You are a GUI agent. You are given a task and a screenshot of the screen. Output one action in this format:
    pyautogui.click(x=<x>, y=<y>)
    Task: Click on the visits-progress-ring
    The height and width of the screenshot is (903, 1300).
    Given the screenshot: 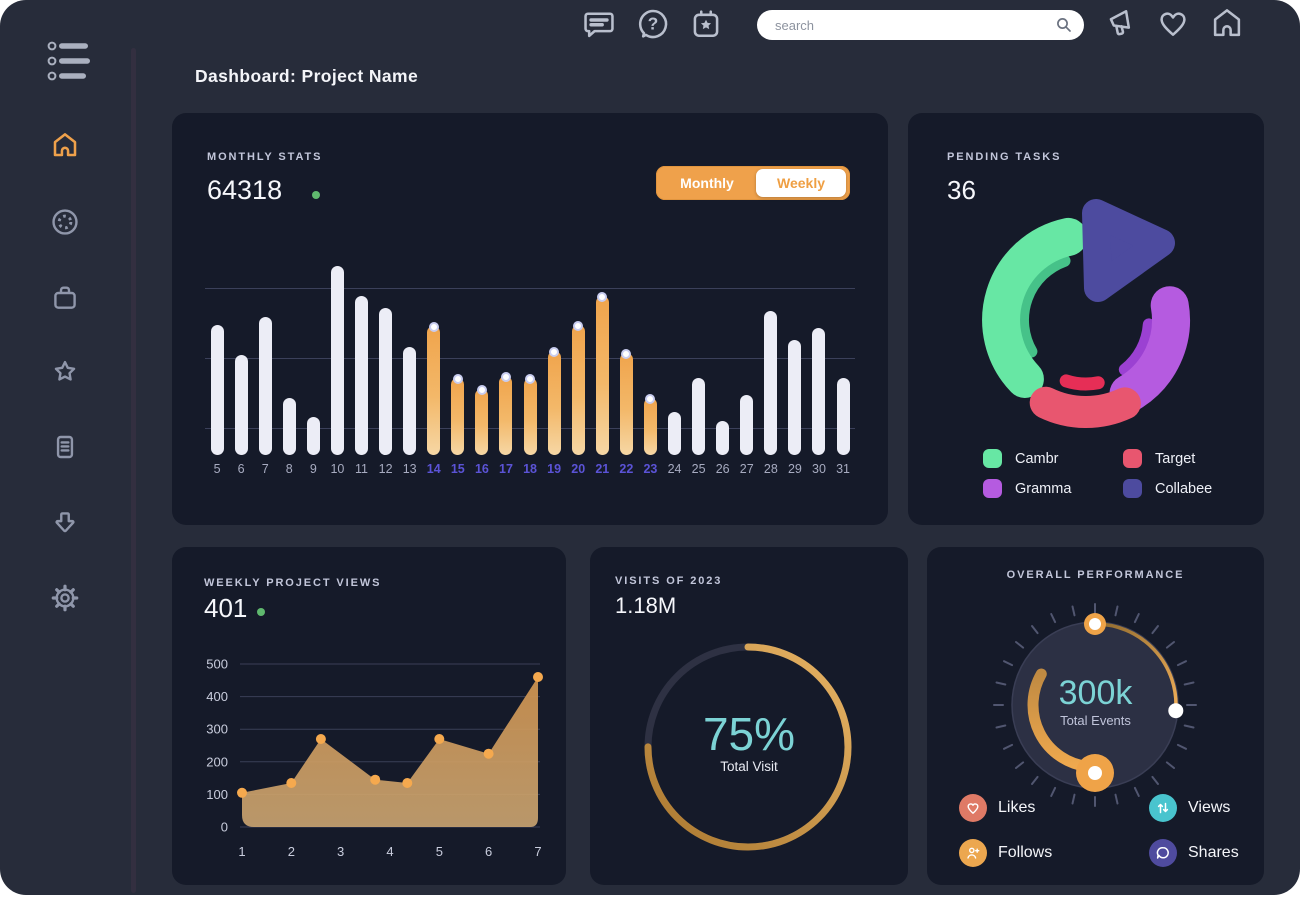 What is the action you would take?
    pyautogui.click(x=749, y=716)
    